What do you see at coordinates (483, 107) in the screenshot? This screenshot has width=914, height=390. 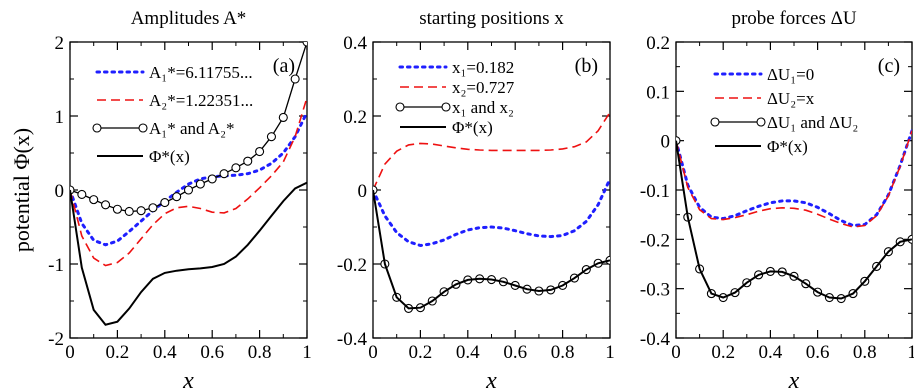 I see `legend-label: x₁ and x₂` at bounding box center [483, 107].